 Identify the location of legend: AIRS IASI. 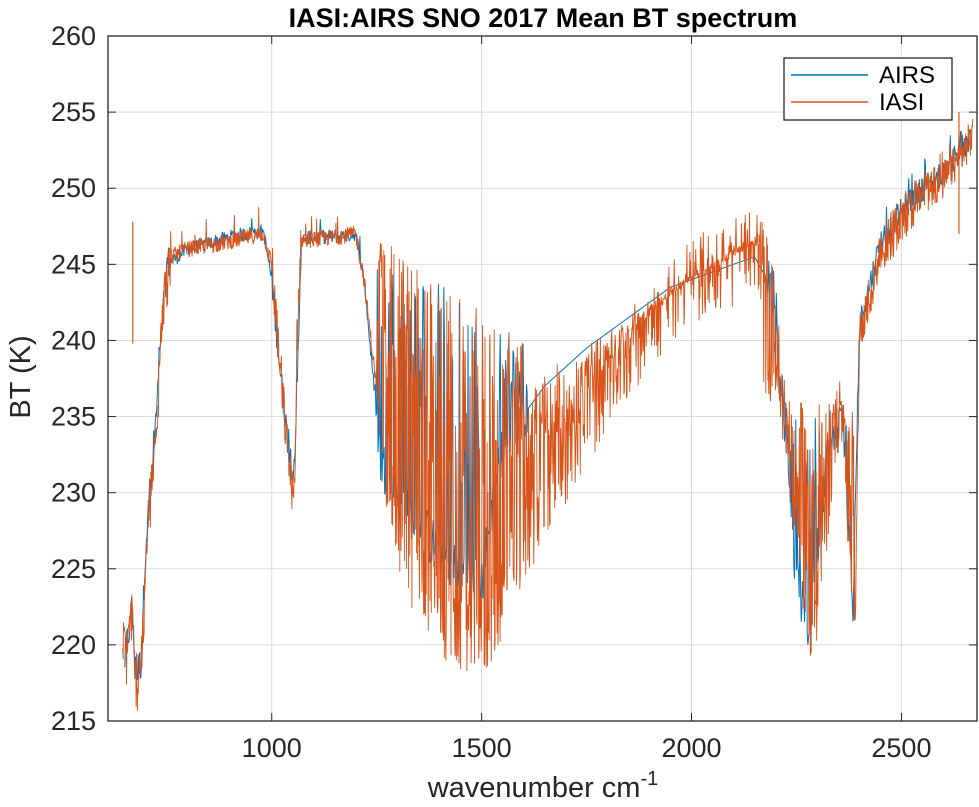
(868, 89).